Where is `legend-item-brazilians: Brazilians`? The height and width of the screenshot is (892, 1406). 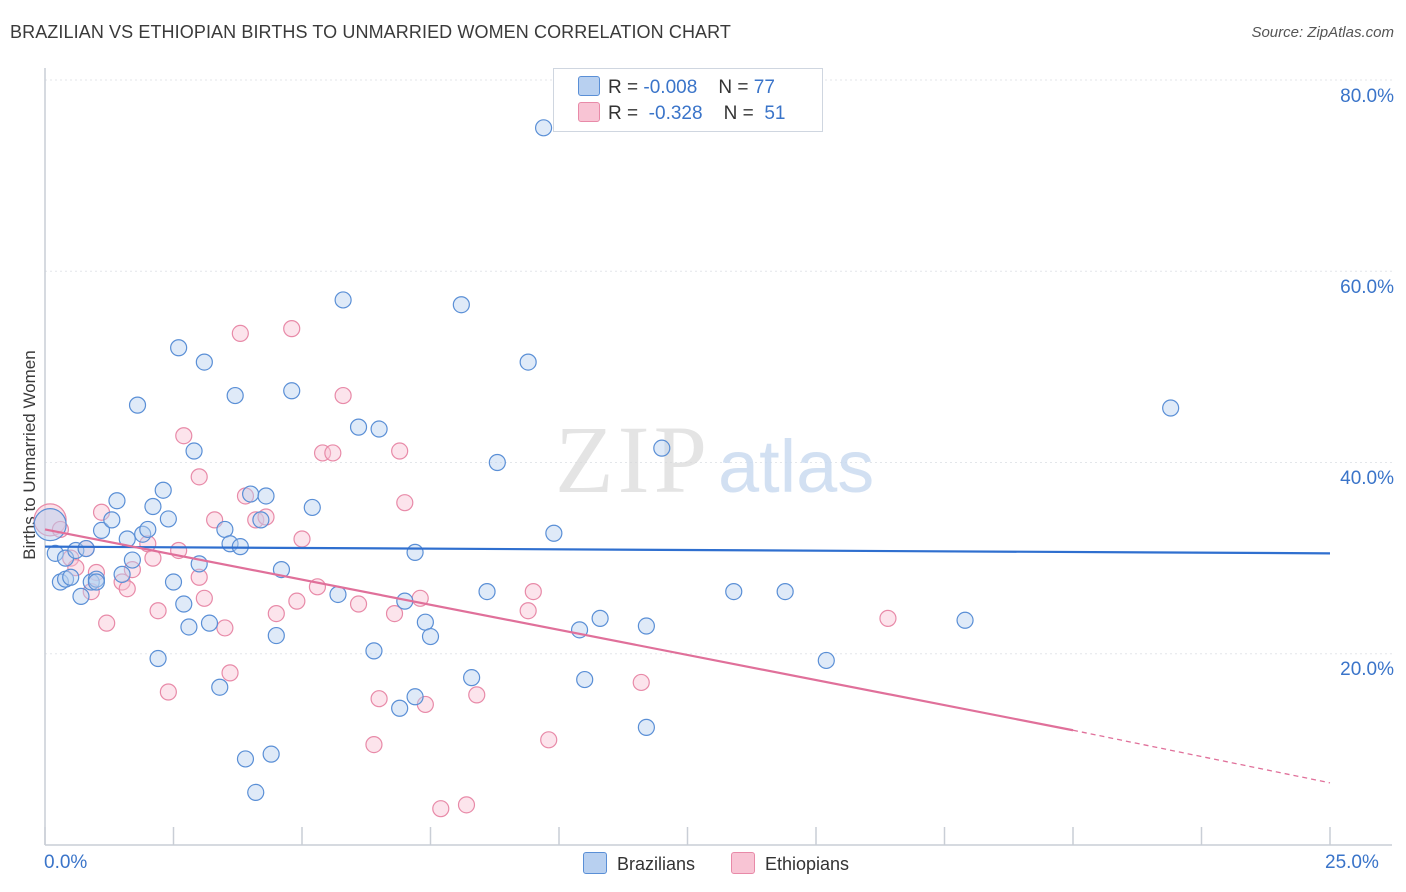 legend-item-brazilians: Brazilians is located at coordinates (639, 863).